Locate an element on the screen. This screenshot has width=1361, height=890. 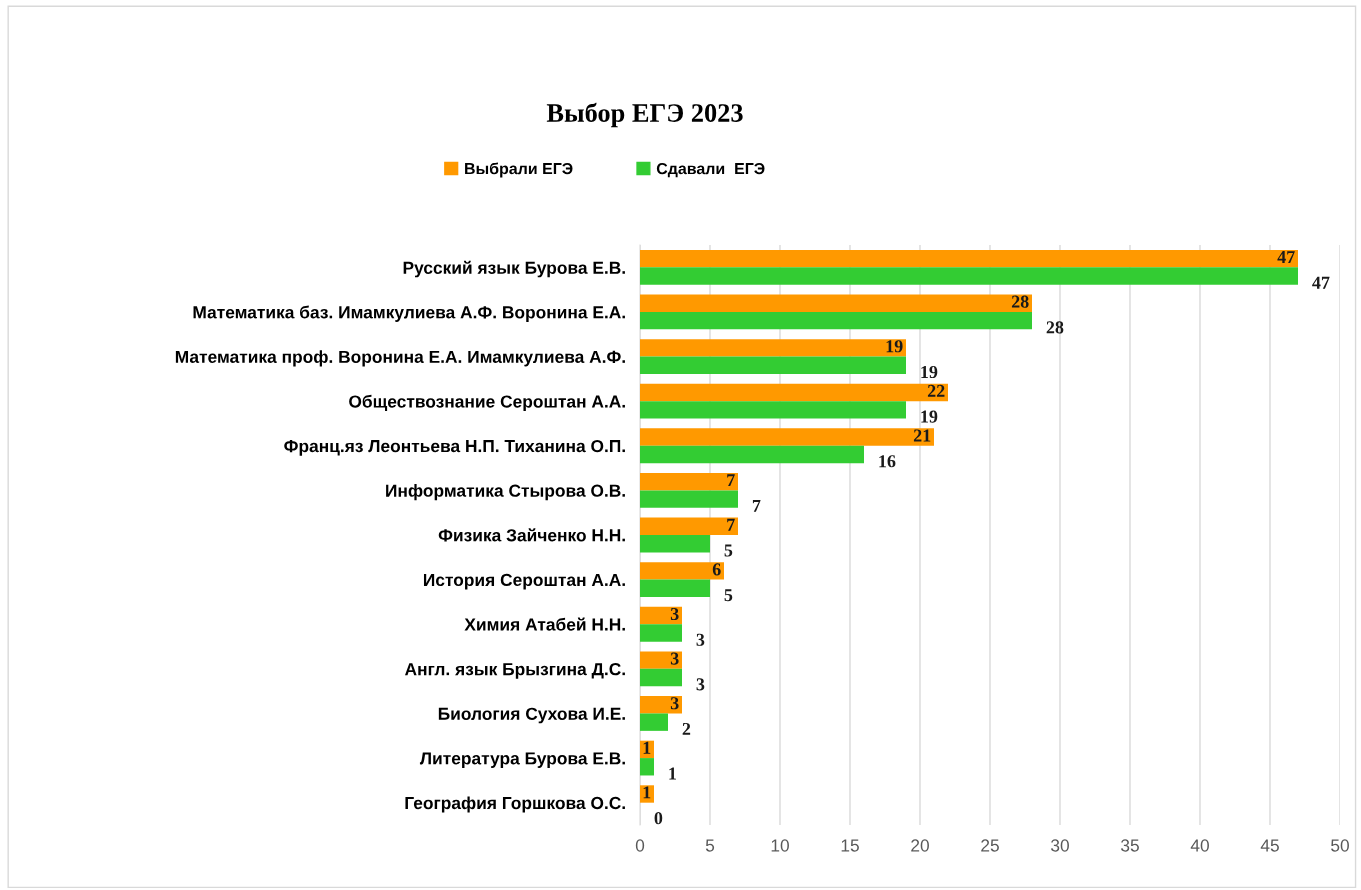
y-tick-label: Физика Зайченко Н.Н. is located at coordinates (531, 535).